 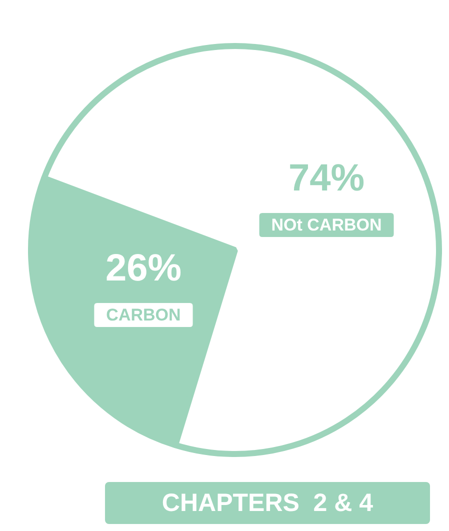 I want to click on data-label: 26%, so click(x=143, y=269).